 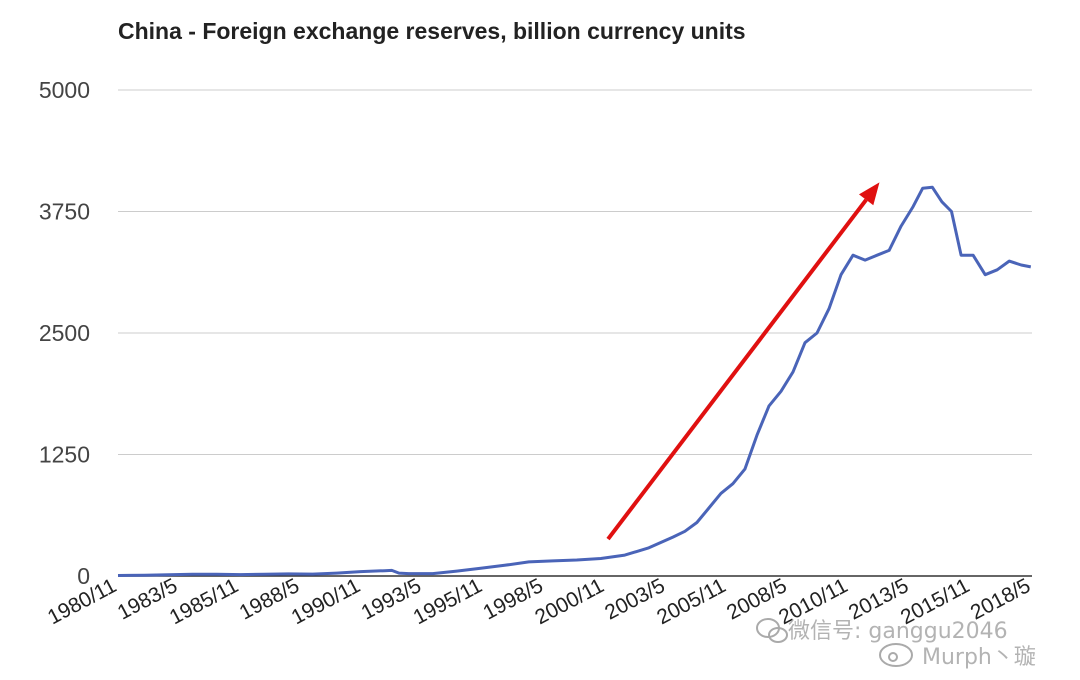 I want to click on y-tick-label: 2500, so click(x=64, y=333).